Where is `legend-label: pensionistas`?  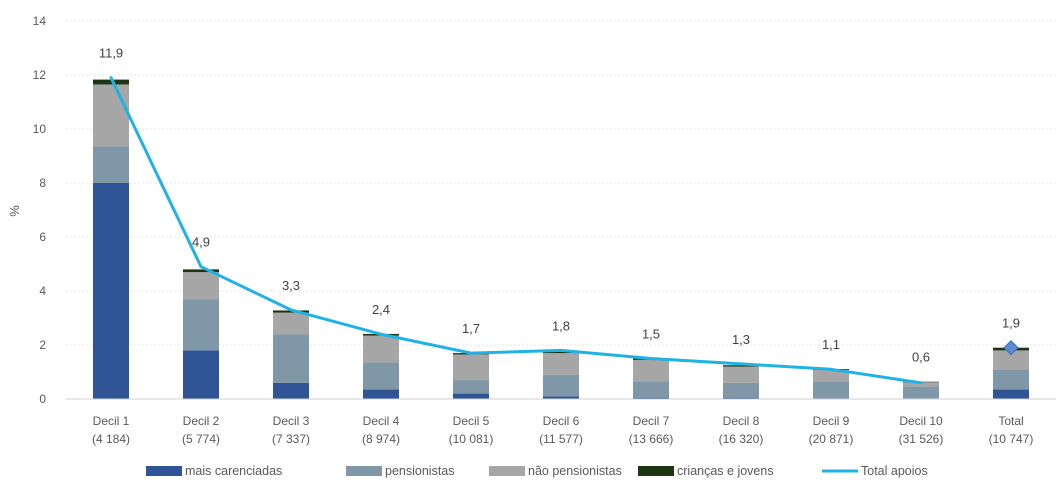
legend-label: pensionistas is located at coordinates (420, 471).